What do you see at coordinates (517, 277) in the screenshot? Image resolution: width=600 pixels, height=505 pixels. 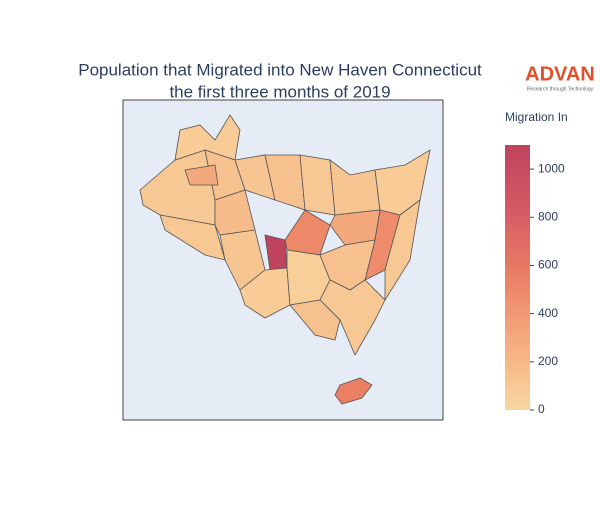 I see `colorbar` at bounding box center [517, 277].